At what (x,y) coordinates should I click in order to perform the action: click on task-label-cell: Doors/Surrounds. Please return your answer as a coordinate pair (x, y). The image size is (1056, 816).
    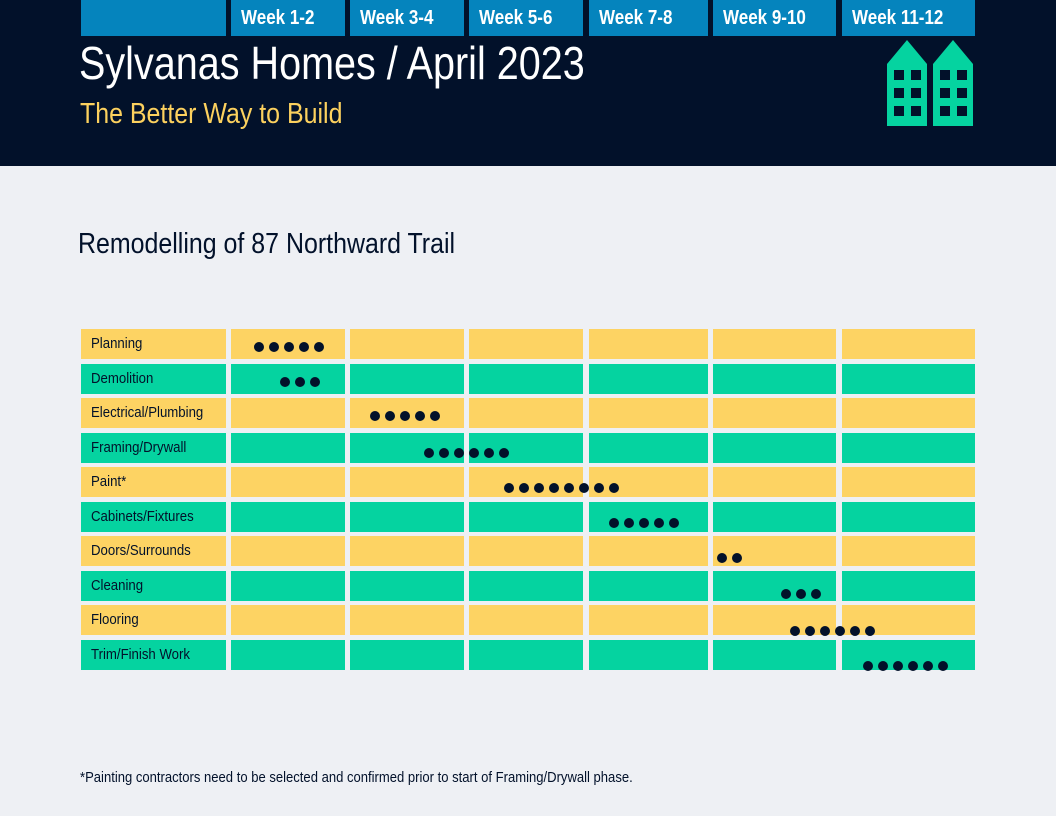
    Looking at the image, I should click on (153, 551).